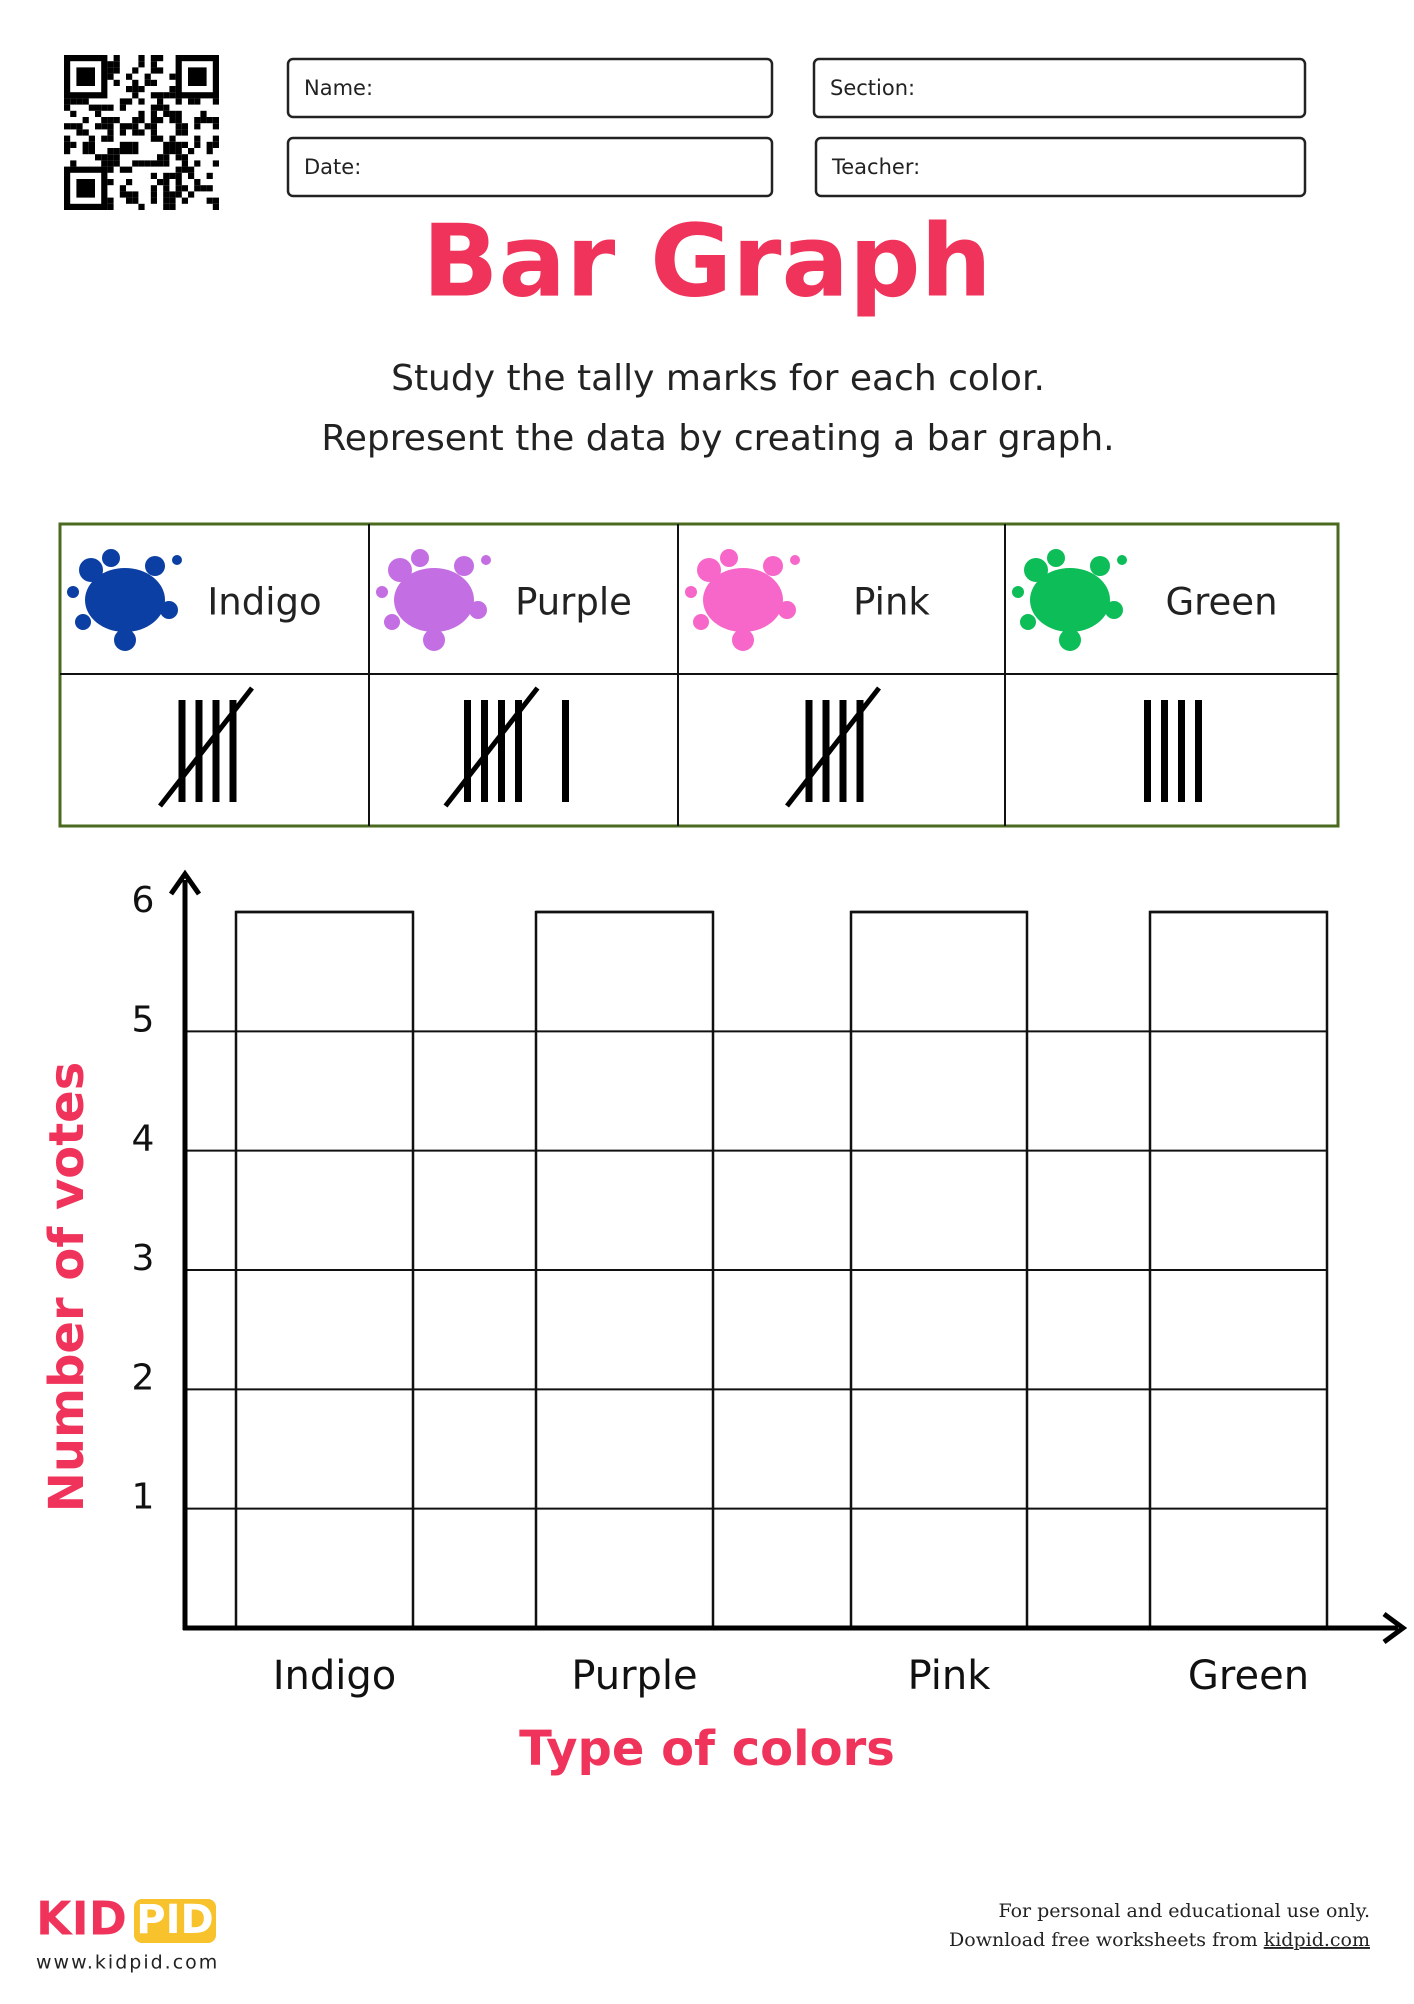 The height and width of the screenshot is (2004, 1414). What do you see at coordinates (1317, 1940) in the screenshot?
I see `footer-link: kidpid.com` at bounding box center [1317, 1940].